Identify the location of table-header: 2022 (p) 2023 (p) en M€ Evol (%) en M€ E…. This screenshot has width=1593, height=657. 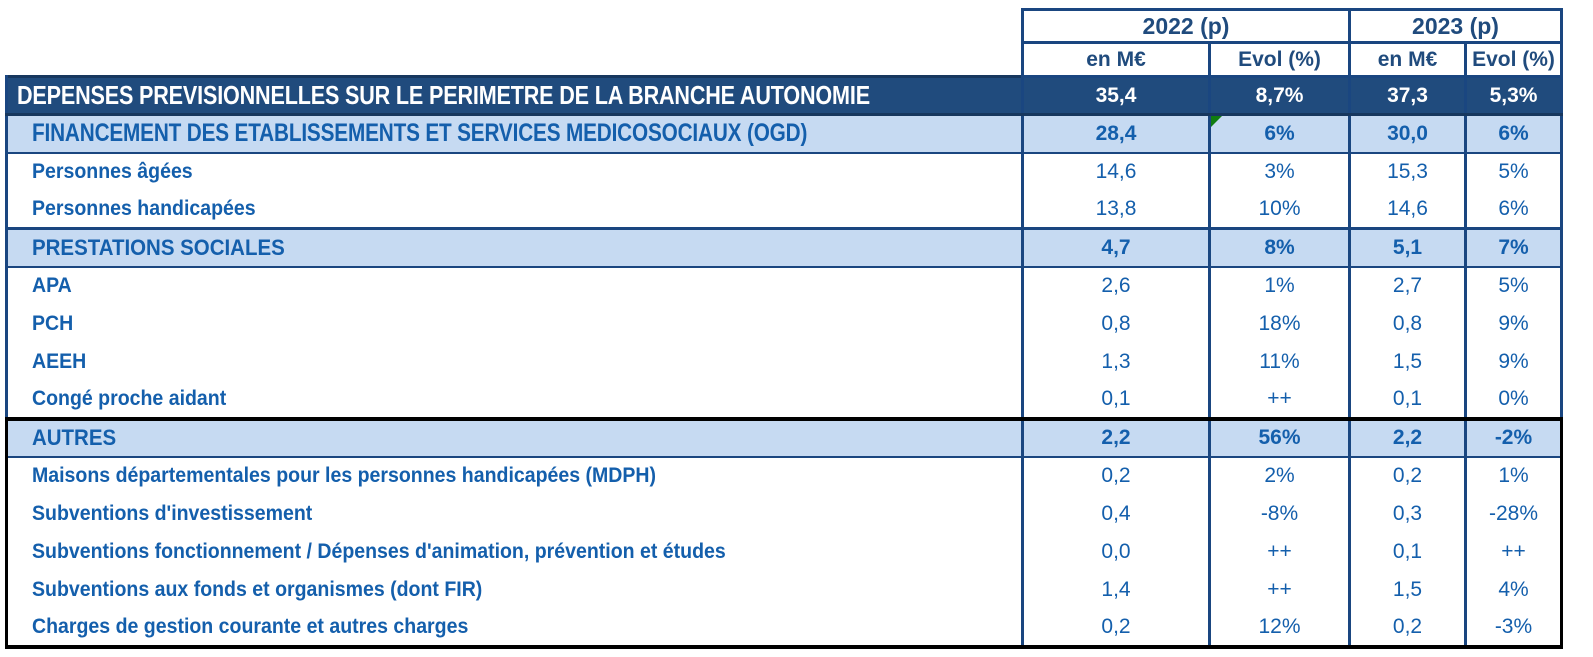
(784, 43).